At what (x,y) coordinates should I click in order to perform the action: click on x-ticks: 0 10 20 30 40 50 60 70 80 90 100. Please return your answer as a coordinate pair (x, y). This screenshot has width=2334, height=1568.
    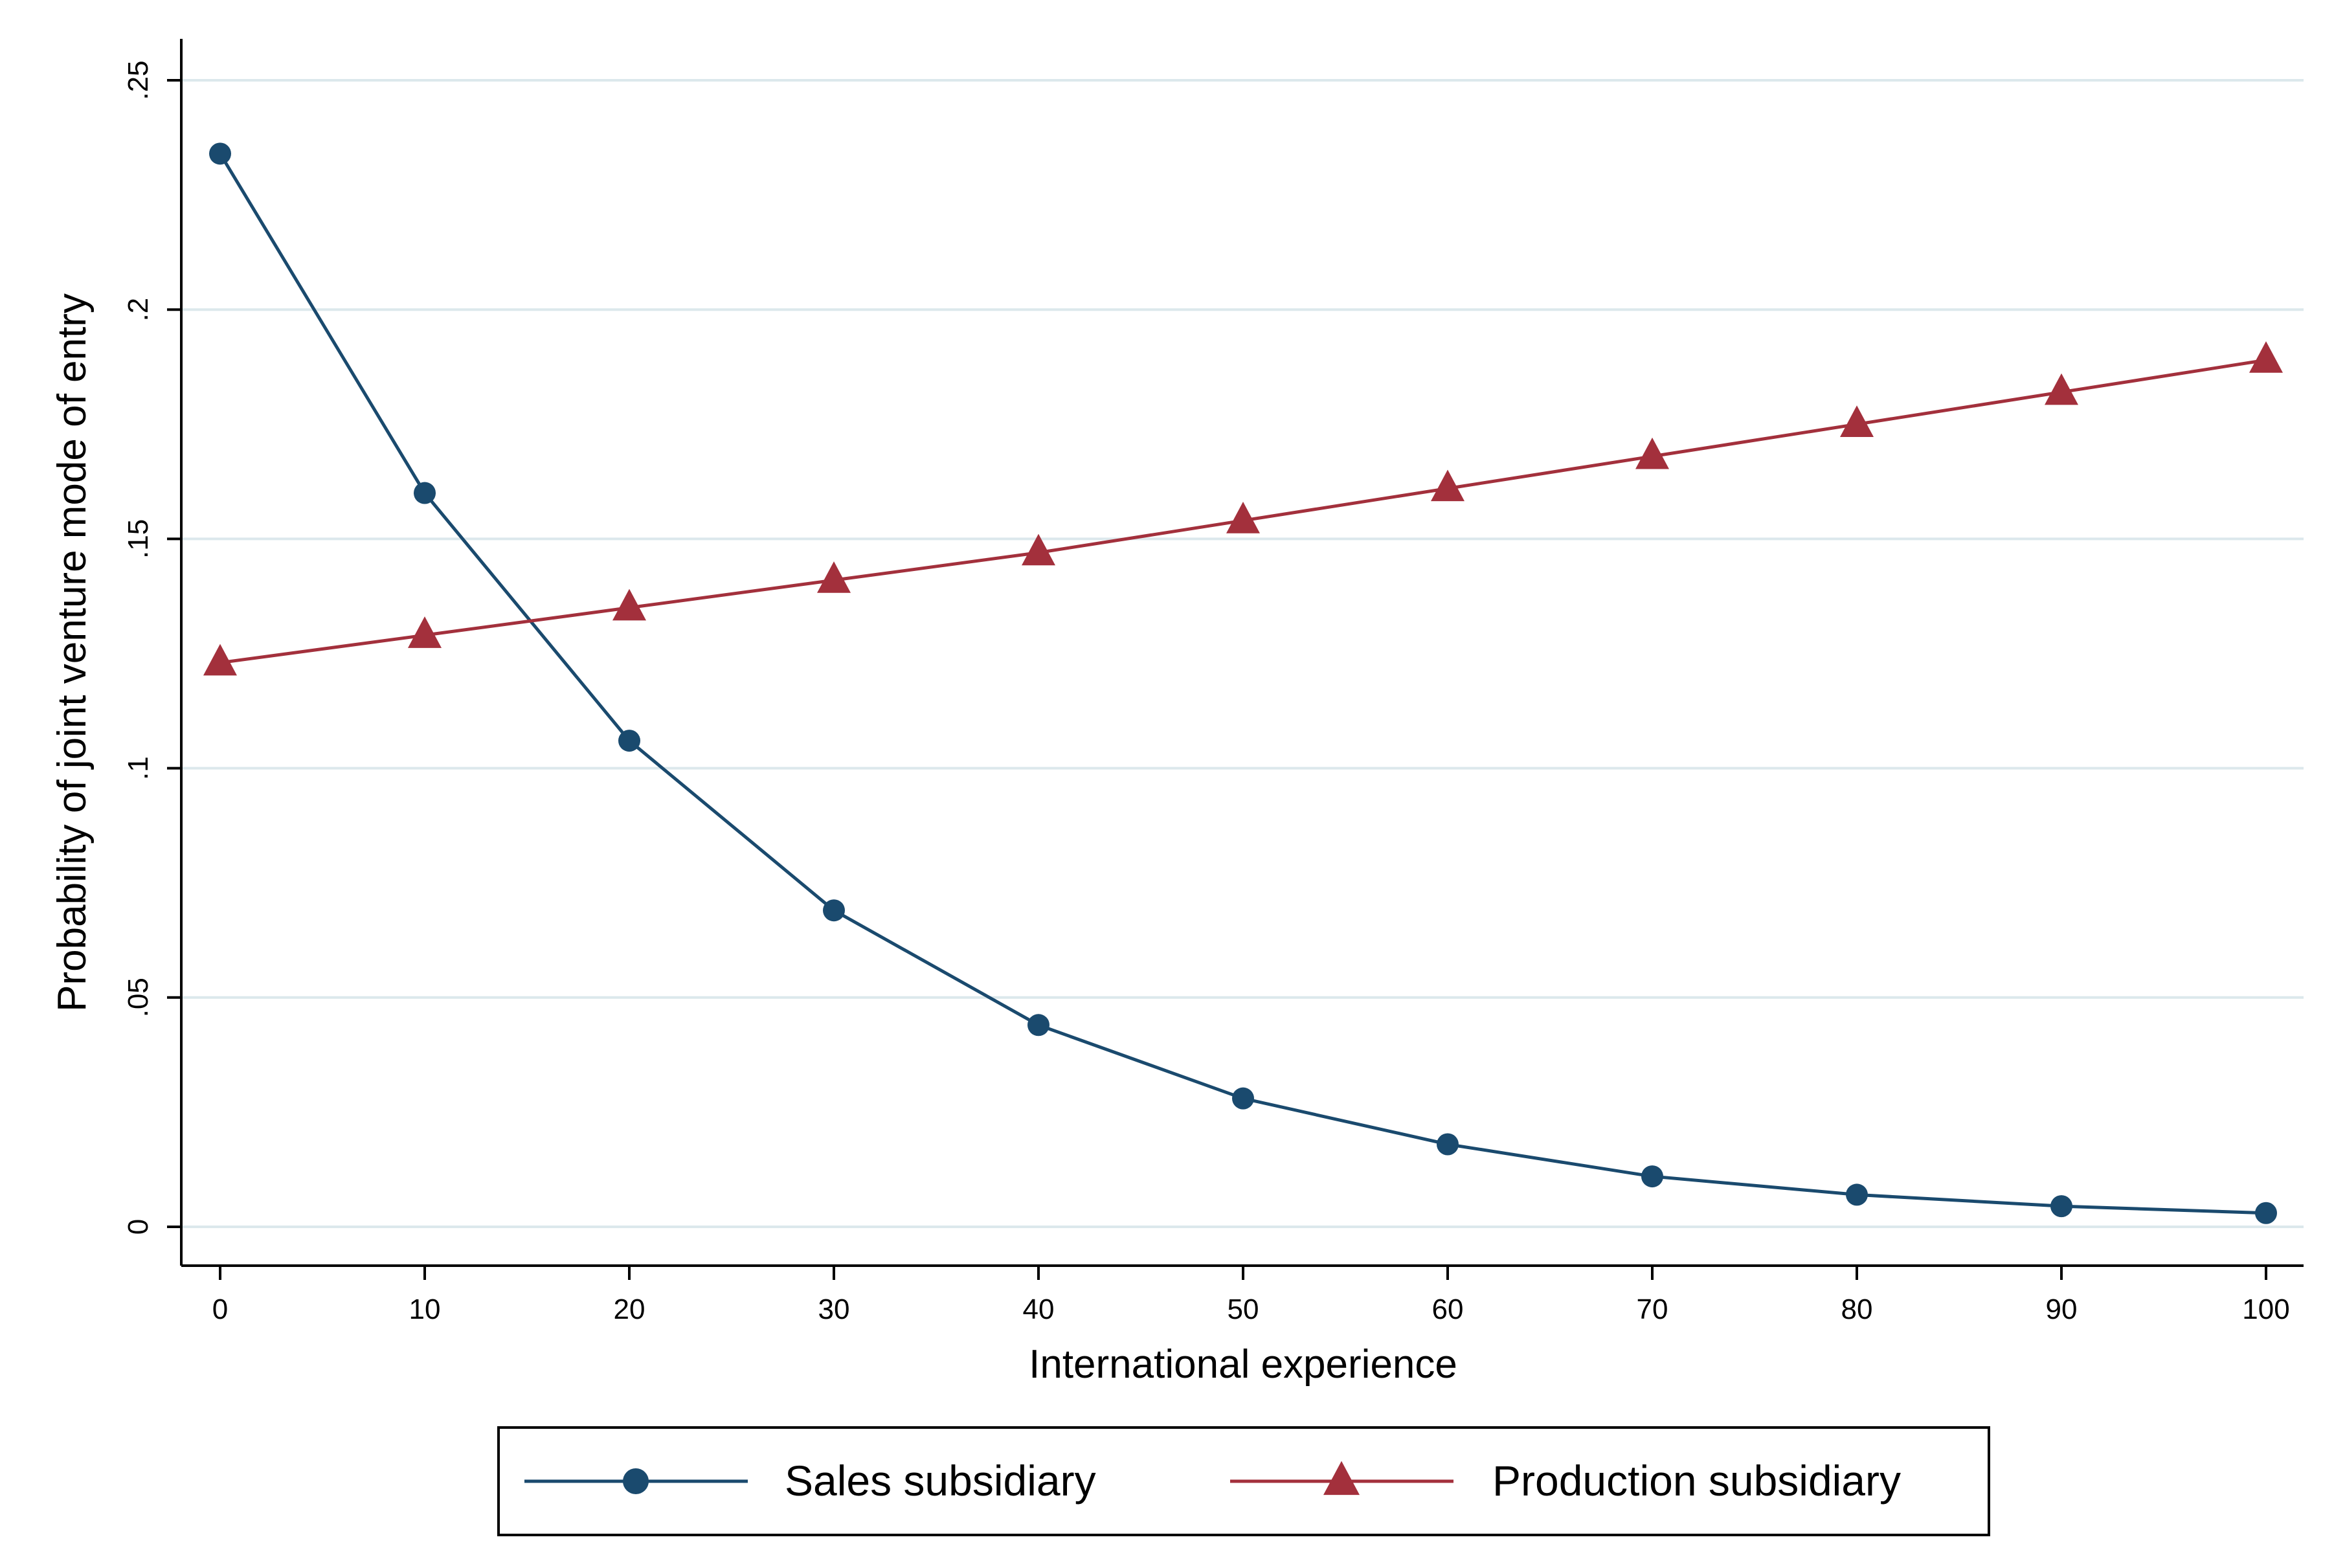
    Looking at the image, I should click on (1251, 1295).